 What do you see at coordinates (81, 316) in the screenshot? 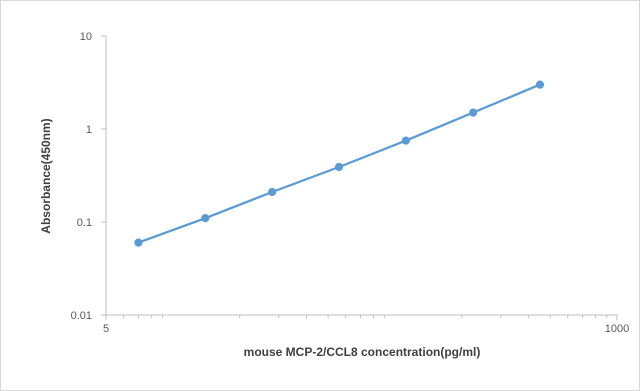
I see `y-tick-label: 0.01` at bounding box center [81, 316].